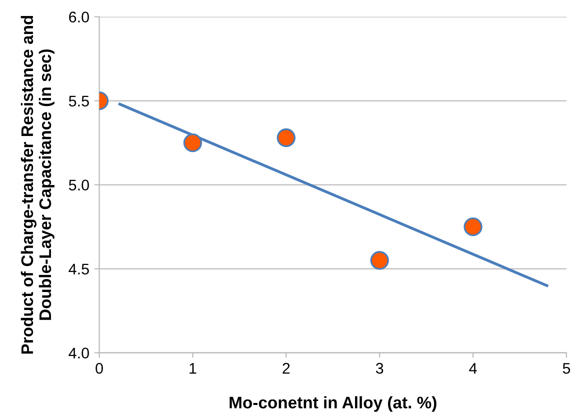 This screenshot has width=584, height=420. What do you see at coordinates (333, 404) in the screenshot?
I see `x-axis-title: Mo-conetnt in Alloy (at. %)` at bounding box center [333, 404].